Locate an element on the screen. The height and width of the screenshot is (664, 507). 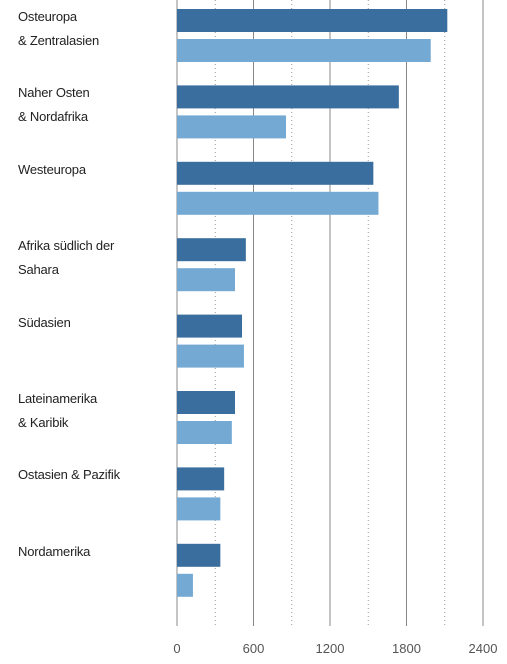
category-label: Südasien is located at coordinates (44, 322).